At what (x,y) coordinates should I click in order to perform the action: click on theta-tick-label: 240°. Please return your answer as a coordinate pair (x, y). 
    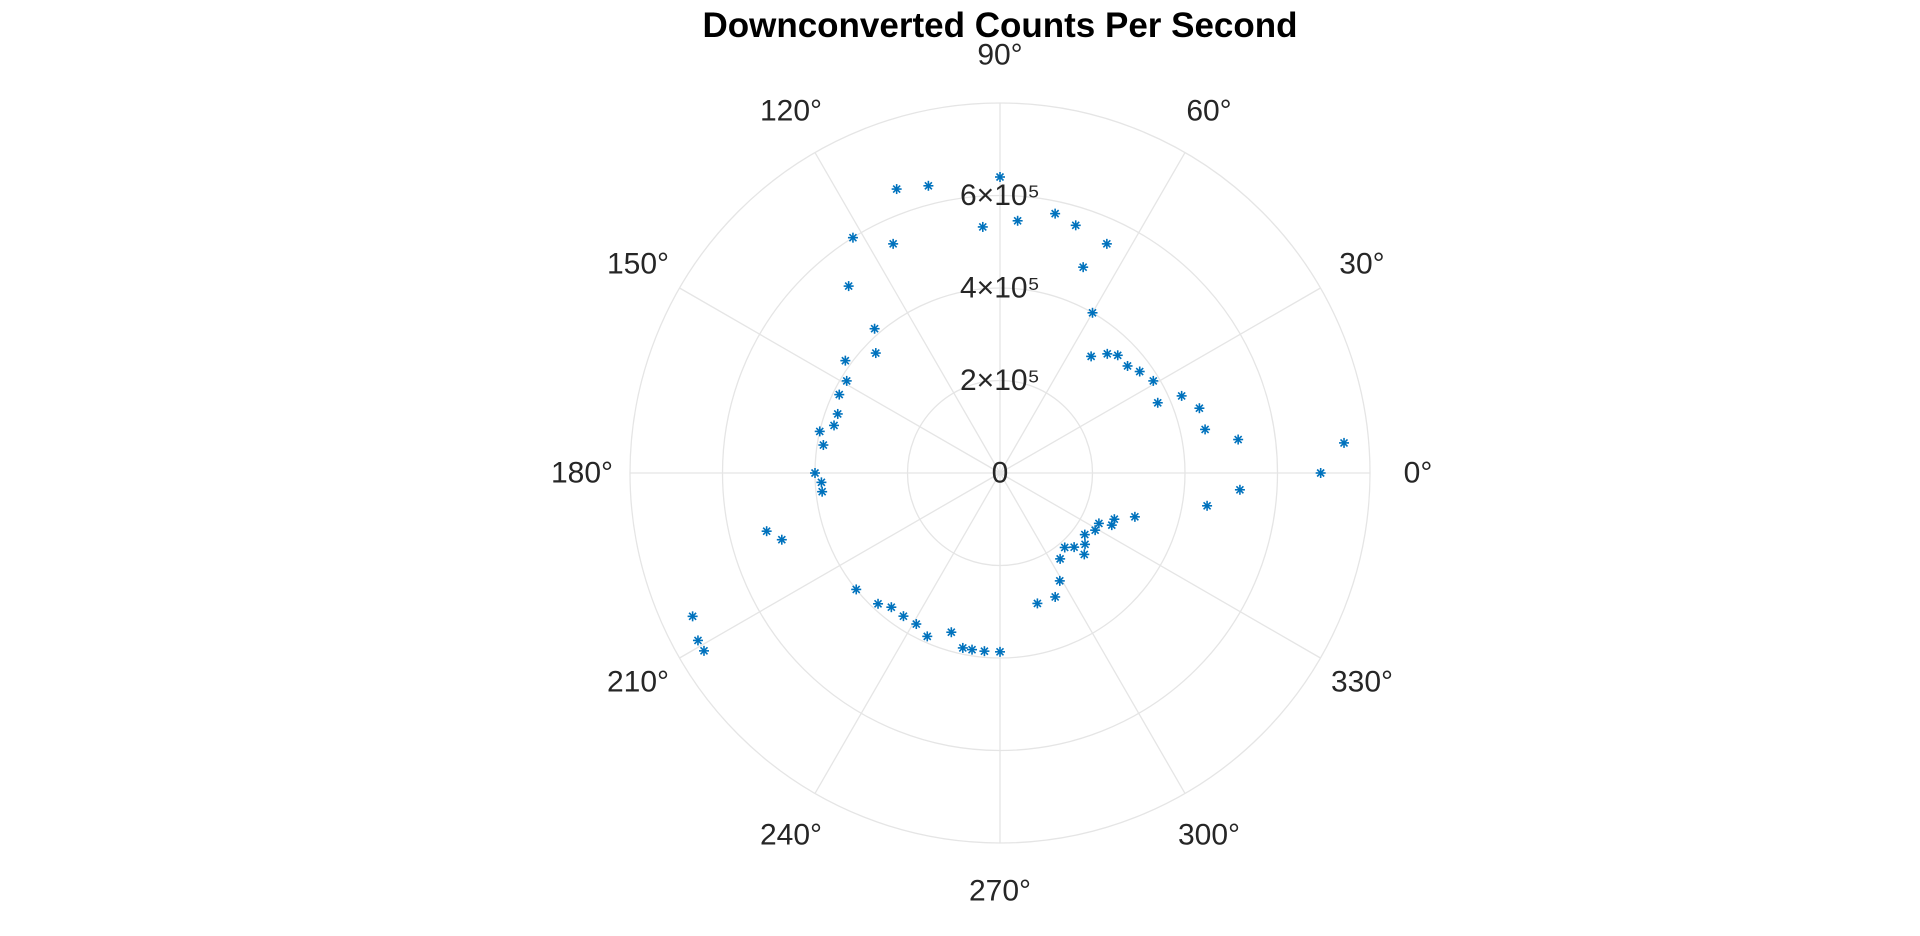
    Looking at the image, I should click on (791, 834).